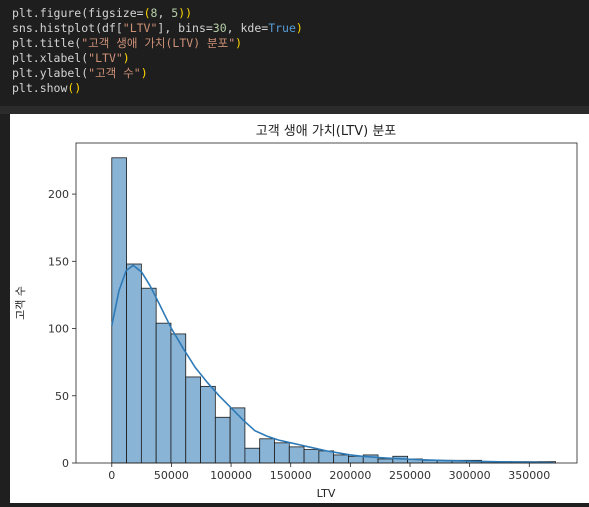 Image resolution: width=589 pixels, height=507 pixels. Describe the element at coordinates (74, 88) in the screenshot. I see `code-token: ()` at that location.